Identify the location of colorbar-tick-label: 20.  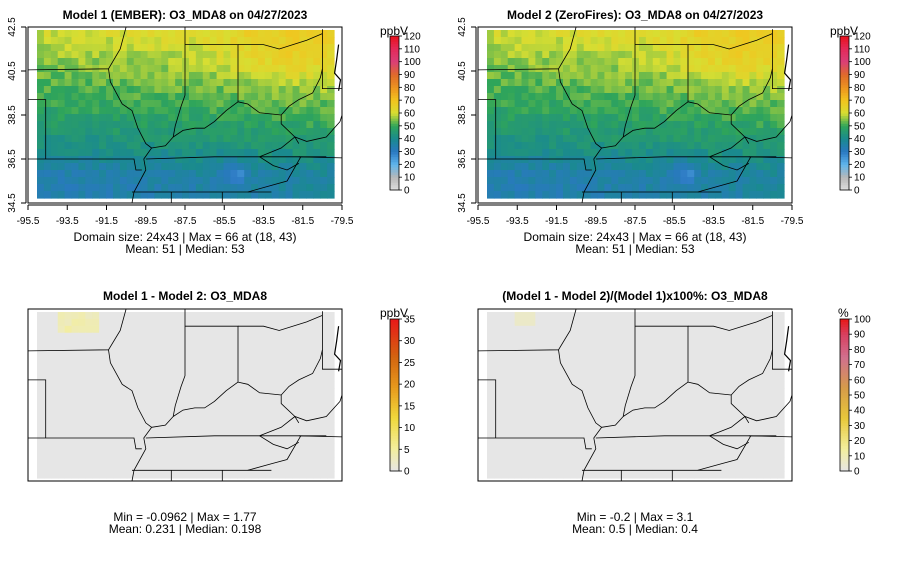
(860, 441).